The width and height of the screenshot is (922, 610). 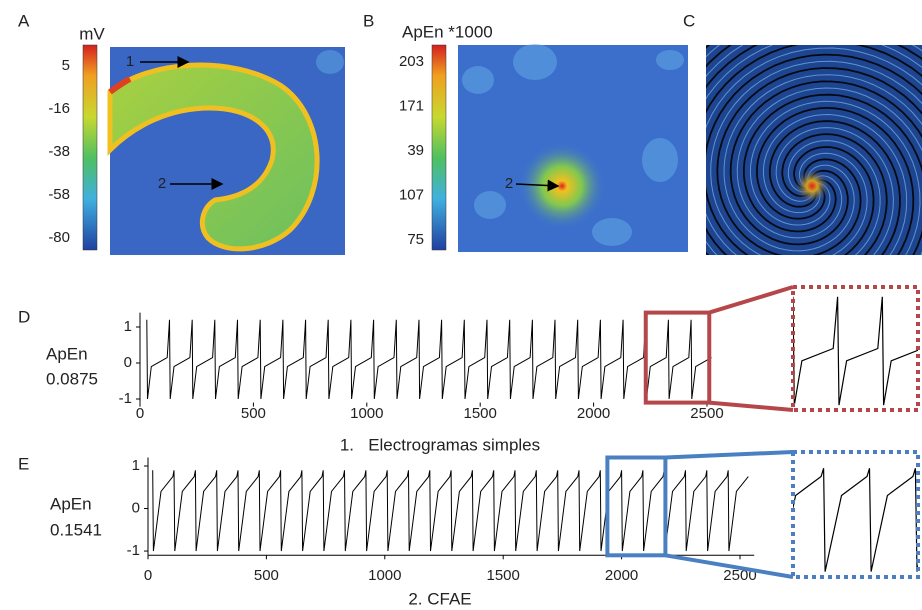 I want to click on blobs, so click(x=573, y=145).